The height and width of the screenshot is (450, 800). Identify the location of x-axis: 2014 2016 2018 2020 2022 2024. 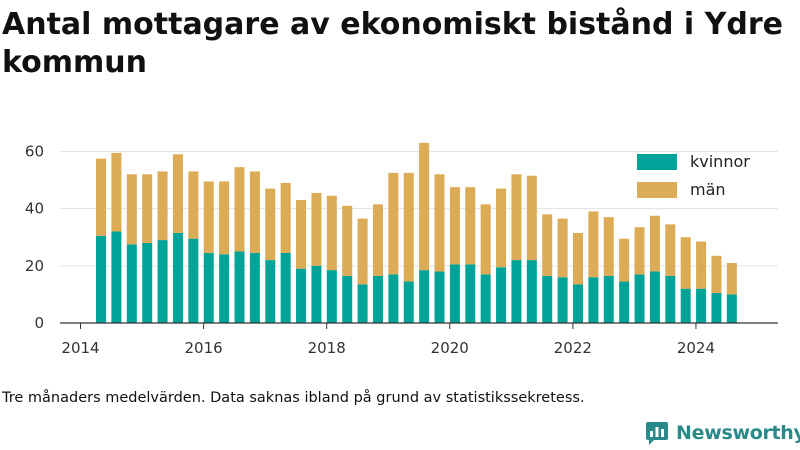
(419, 339).